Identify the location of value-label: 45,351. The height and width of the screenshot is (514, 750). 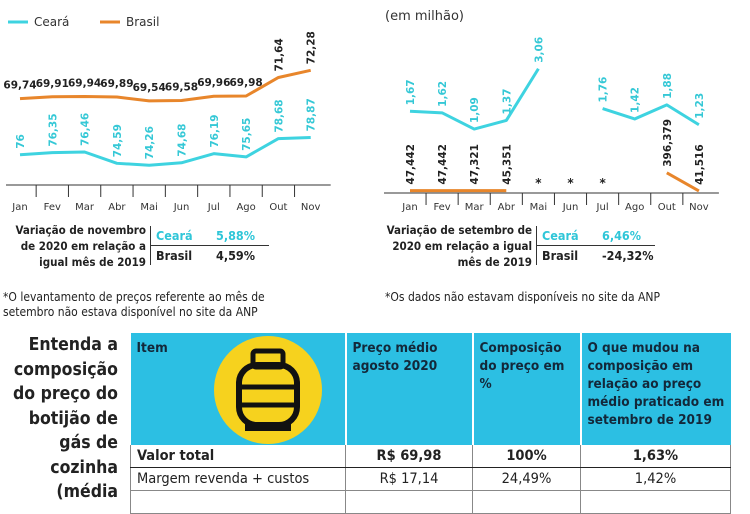
(507, 164).